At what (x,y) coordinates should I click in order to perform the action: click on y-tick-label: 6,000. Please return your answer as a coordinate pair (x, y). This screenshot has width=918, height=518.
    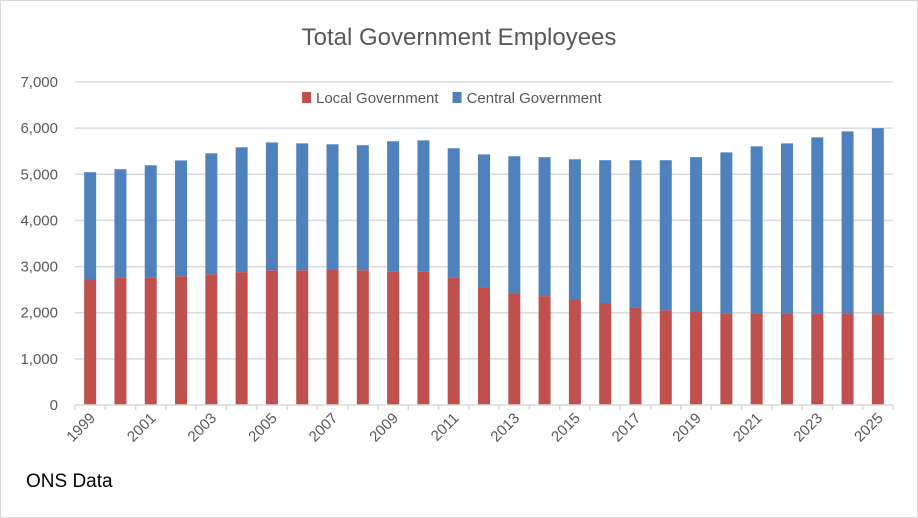
    Looking at the image, I should click on (39, 128).